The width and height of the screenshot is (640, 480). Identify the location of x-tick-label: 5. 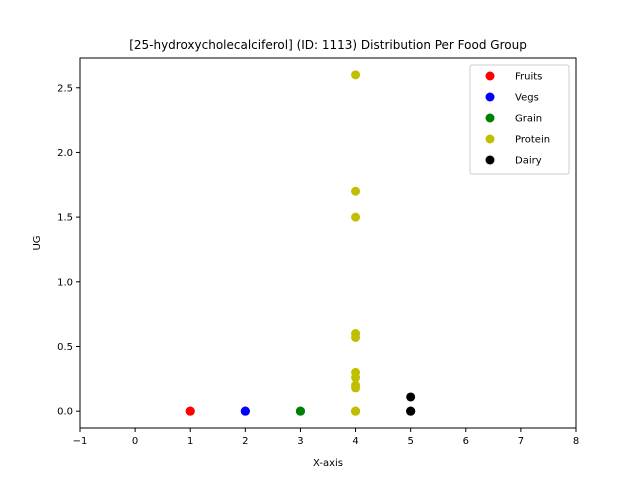
(410, 441).